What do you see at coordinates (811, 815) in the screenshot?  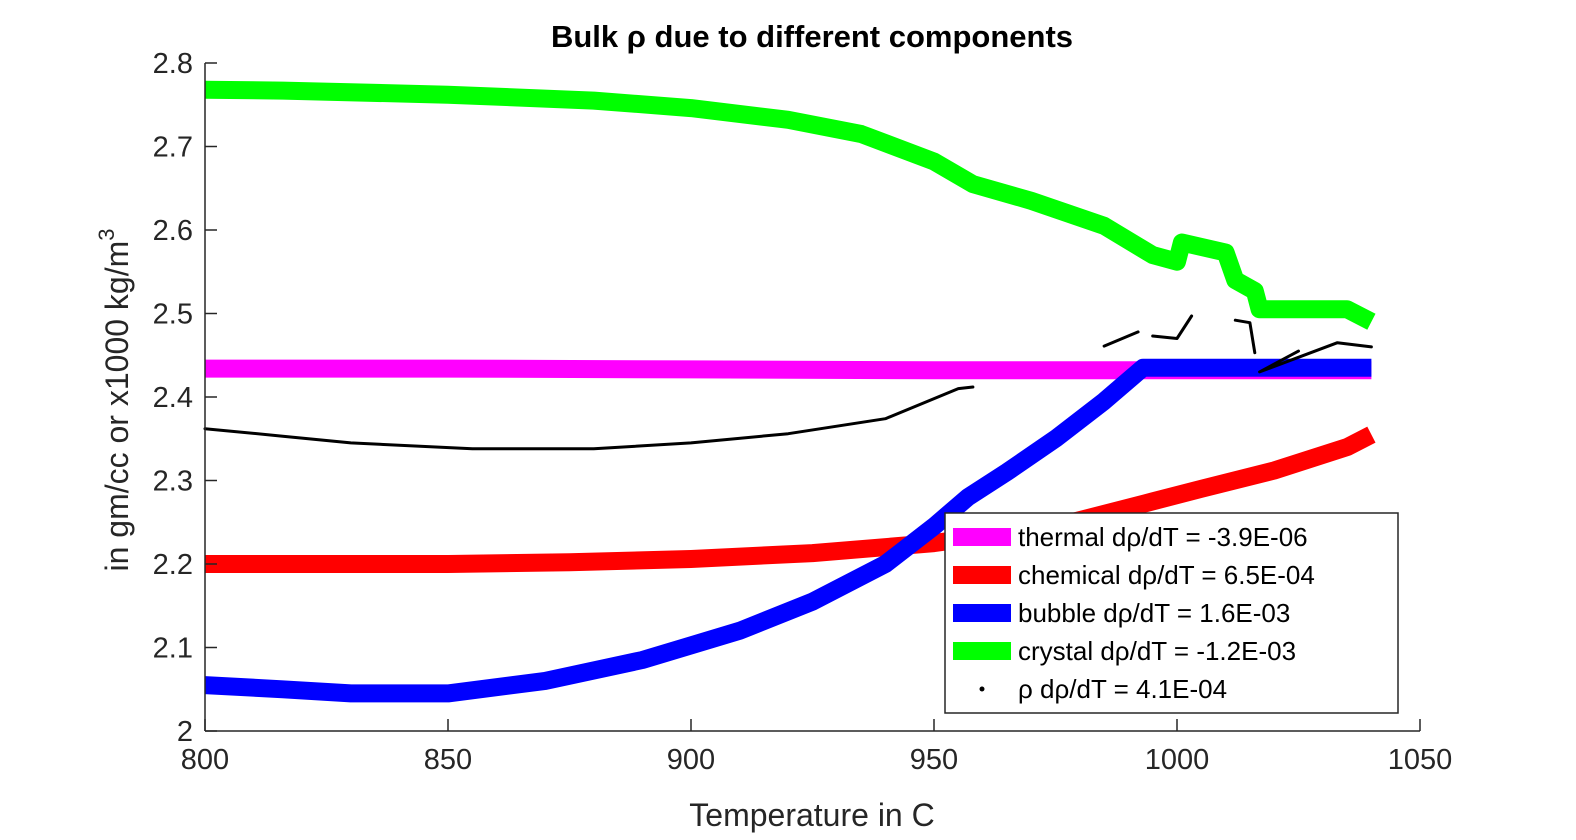 I see `x-axis-label: Temperature in C` at bounding box center [811, 815].